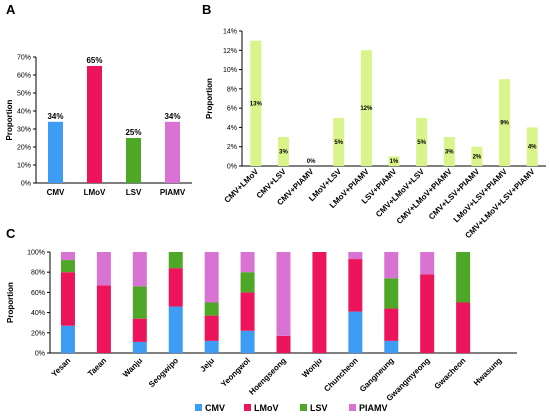  Describe the element at coordinates (312, 368) in the screenshot. I see `x-tick-label: Wonju` at that location.